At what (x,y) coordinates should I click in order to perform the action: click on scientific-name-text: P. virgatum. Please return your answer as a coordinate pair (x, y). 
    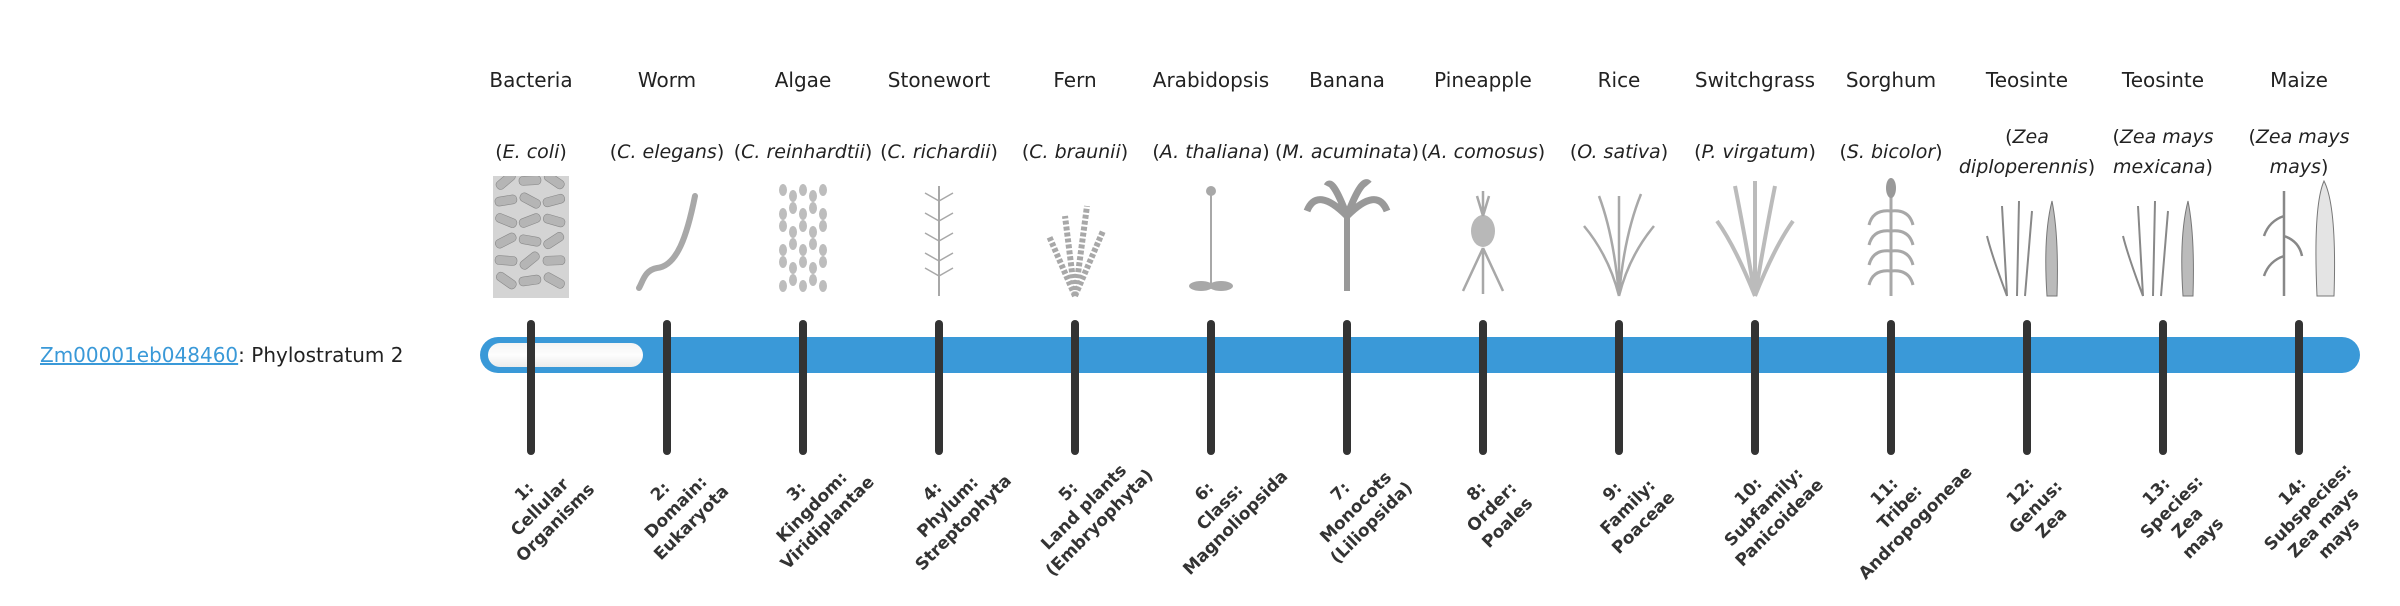
    Looking at the image, I should click on (1755, 152).